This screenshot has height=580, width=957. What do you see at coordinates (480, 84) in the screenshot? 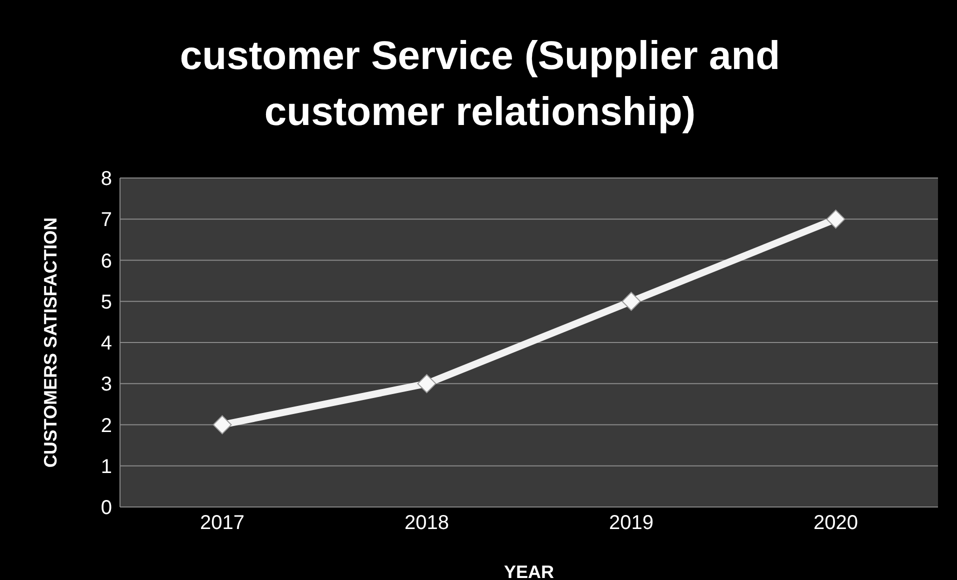
I see `chart-title: customer Service (Supplier and customer relationship)` at bounding box center [480, 84].